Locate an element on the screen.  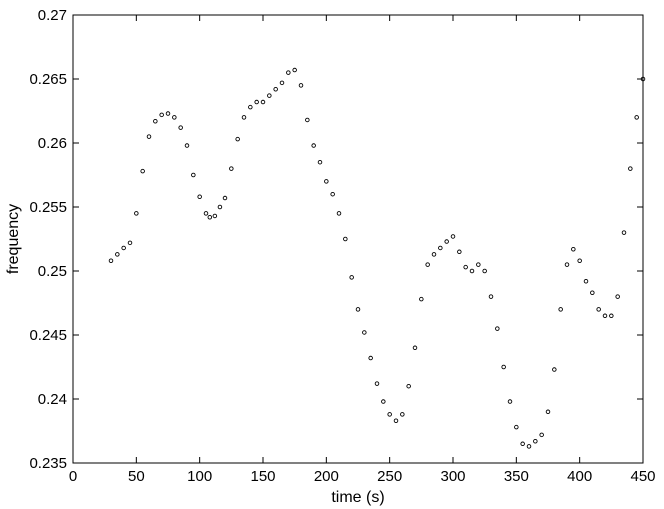
x-tick-label: 150 is located at coordinates (262, 476).